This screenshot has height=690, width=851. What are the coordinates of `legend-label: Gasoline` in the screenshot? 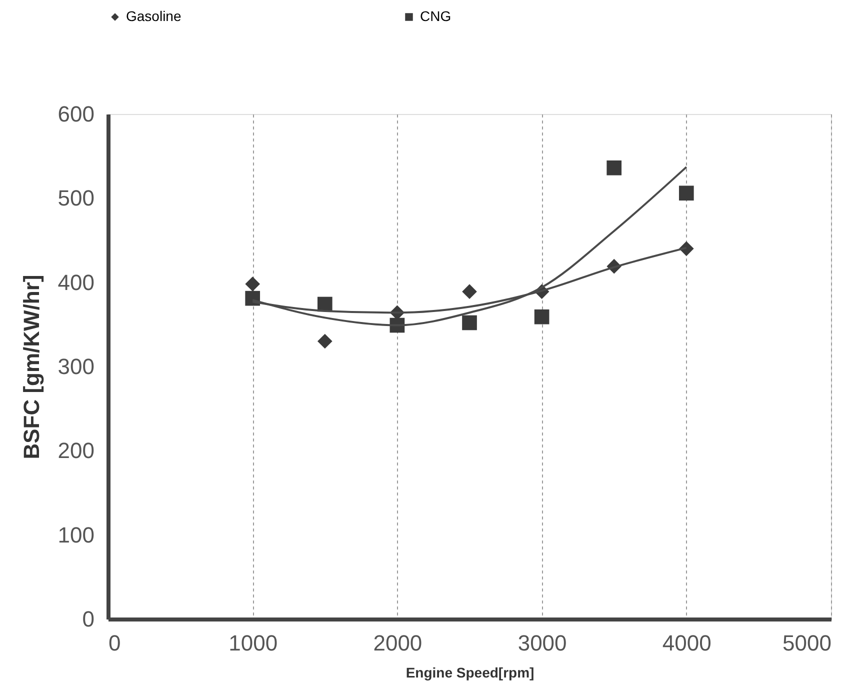 It's located at (154, 16).